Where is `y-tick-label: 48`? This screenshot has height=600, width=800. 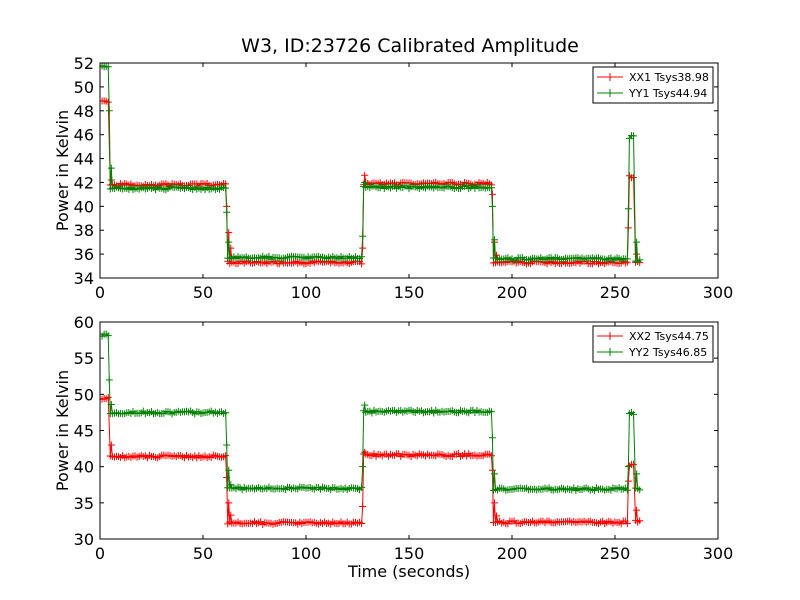
y-tick-label: 48 is located at coordinates (84, 111).